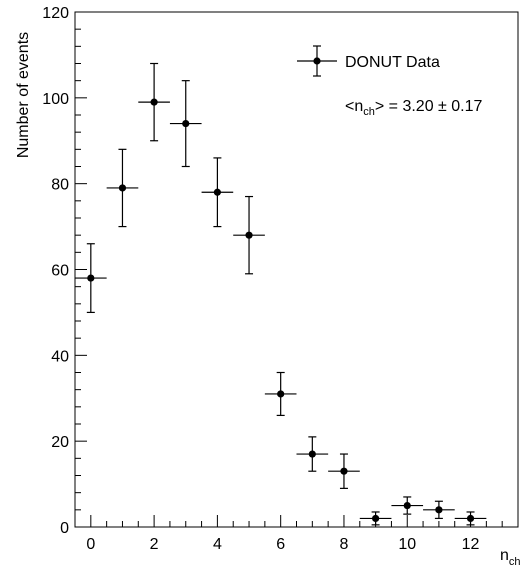 Image resolution: width=523 pixels, height=572 pixels. I want to click on svg-text: nch, so click(510, 557).